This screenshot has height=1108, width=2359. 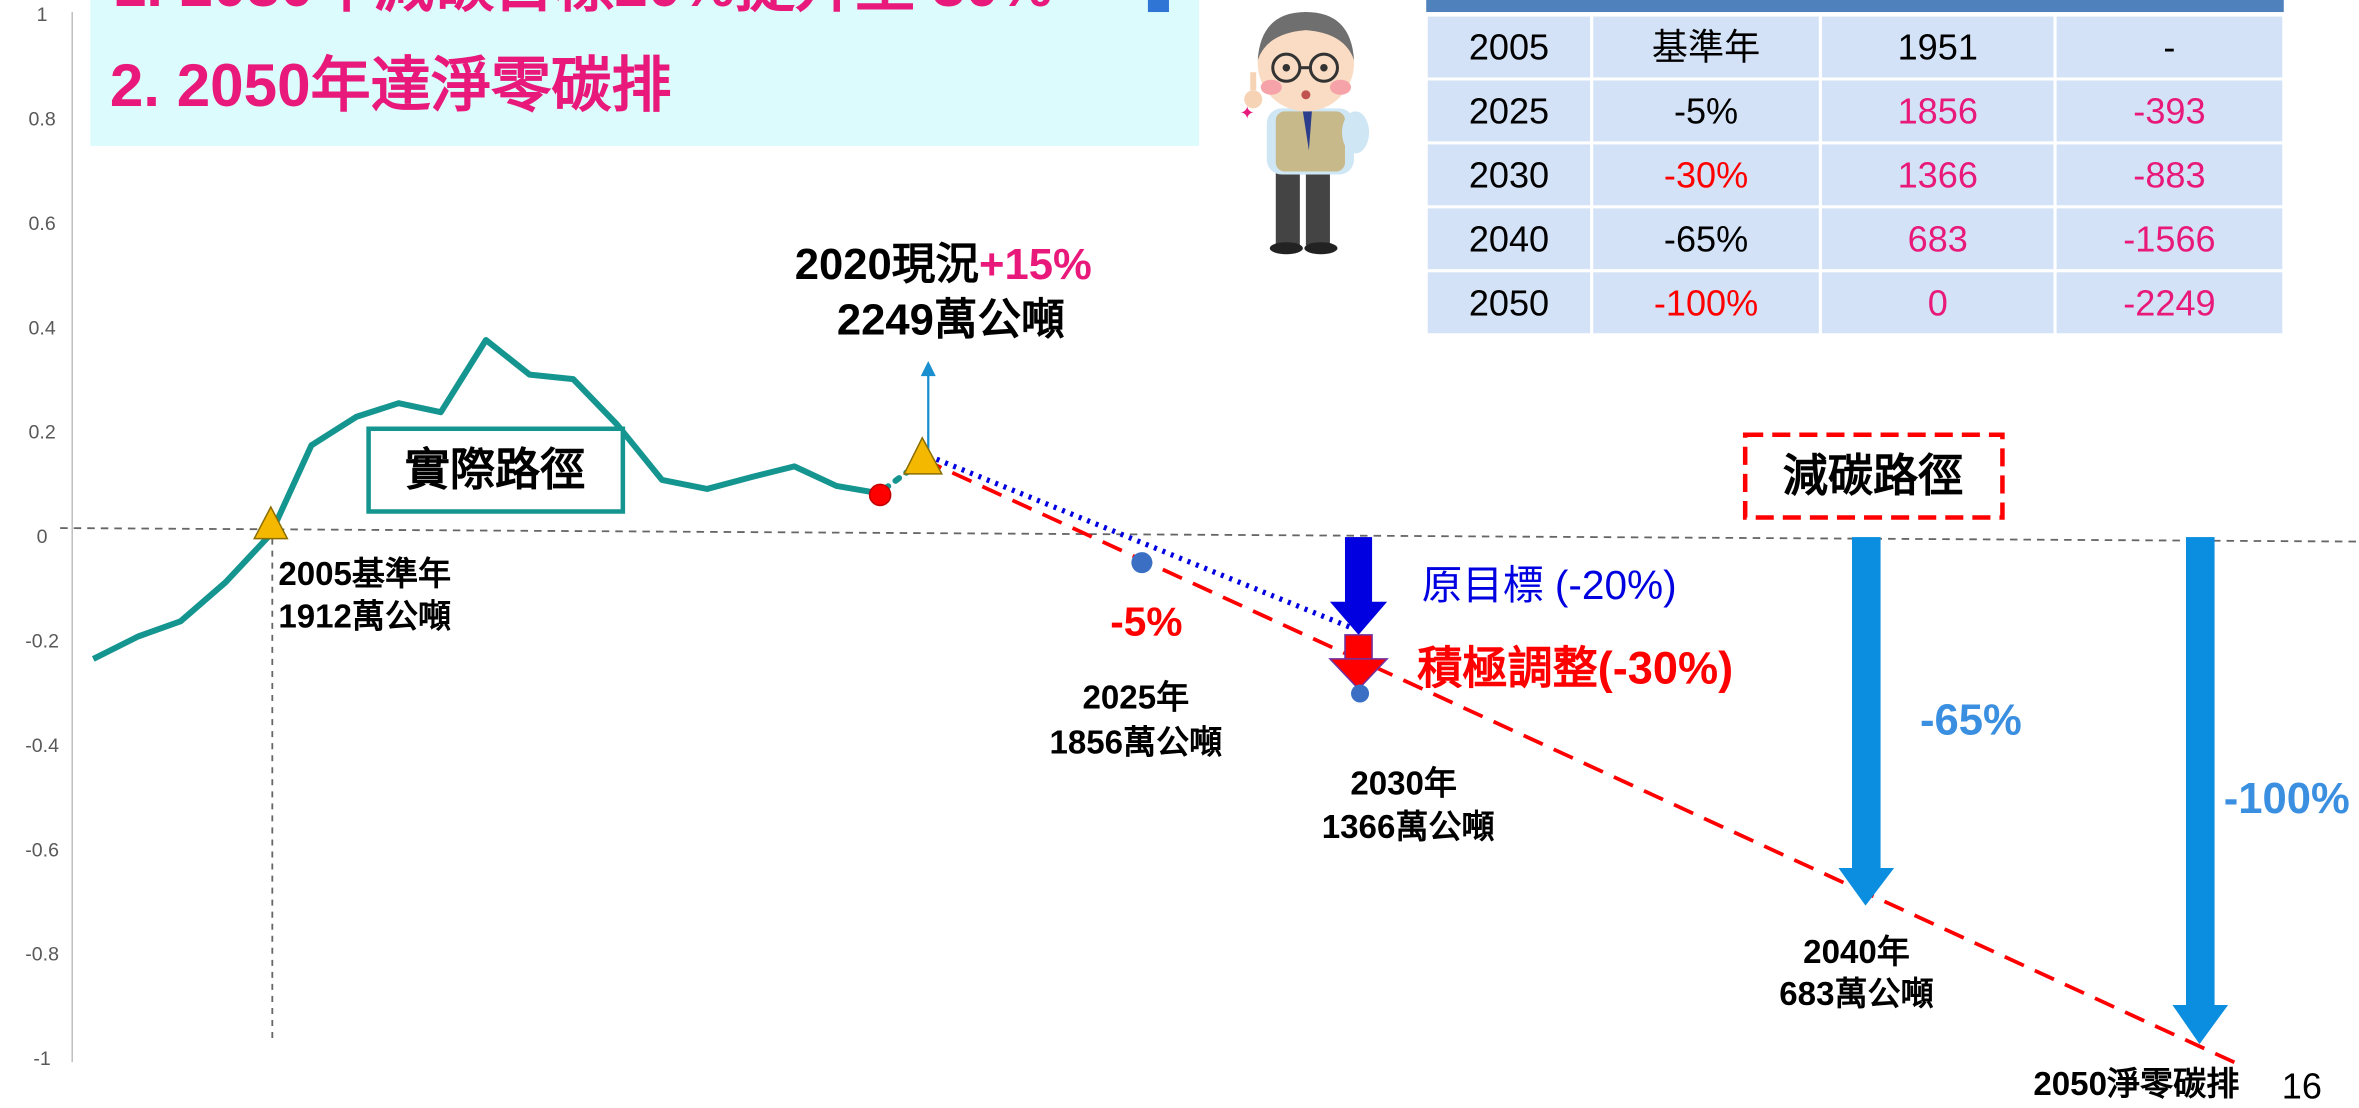 I want to click on y2025-amount: 1856萬公噸, so click(x=1135, y=743).